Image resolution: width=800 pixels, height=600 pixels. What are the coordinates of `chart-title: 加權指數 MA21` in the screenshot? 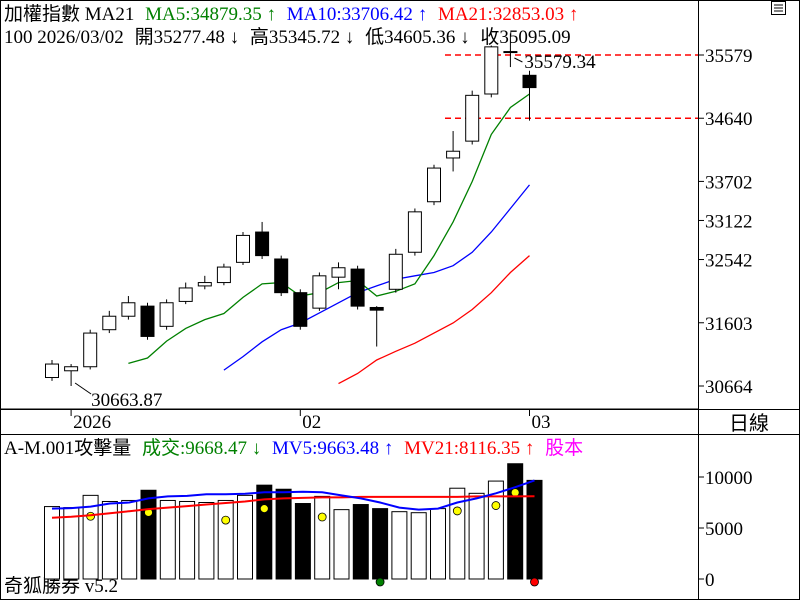 It's located at (69, 14).